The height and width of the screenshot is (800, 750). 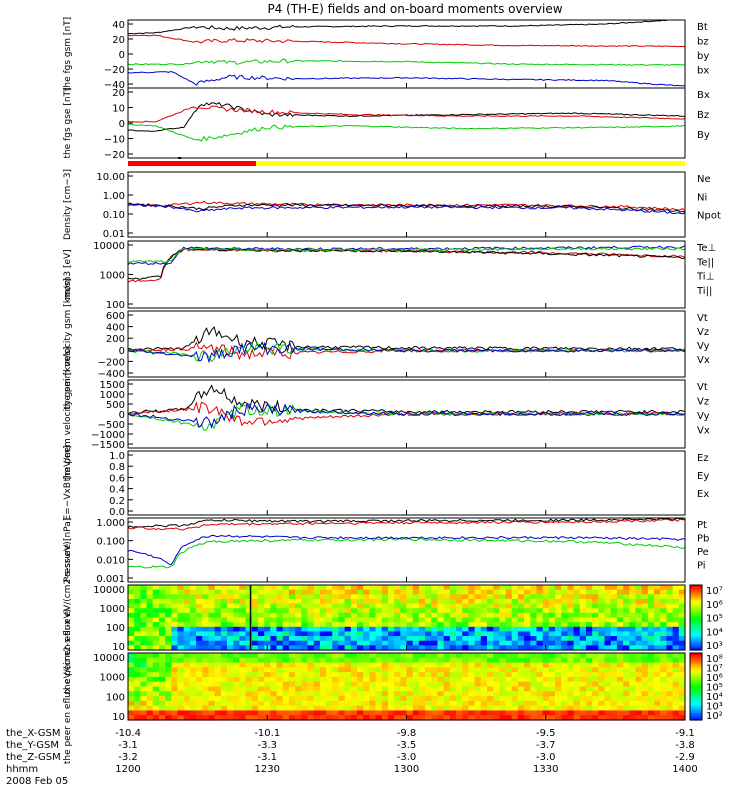 What do you see at coordinates (406, 41) in the screenshot?
I see `series-line-bz` at bounding box center [406, 41].